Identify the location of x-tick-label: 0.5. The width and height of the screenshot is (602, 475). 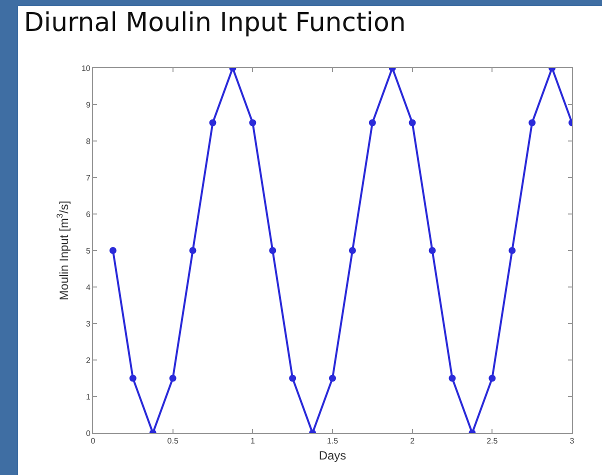
(173, 441).